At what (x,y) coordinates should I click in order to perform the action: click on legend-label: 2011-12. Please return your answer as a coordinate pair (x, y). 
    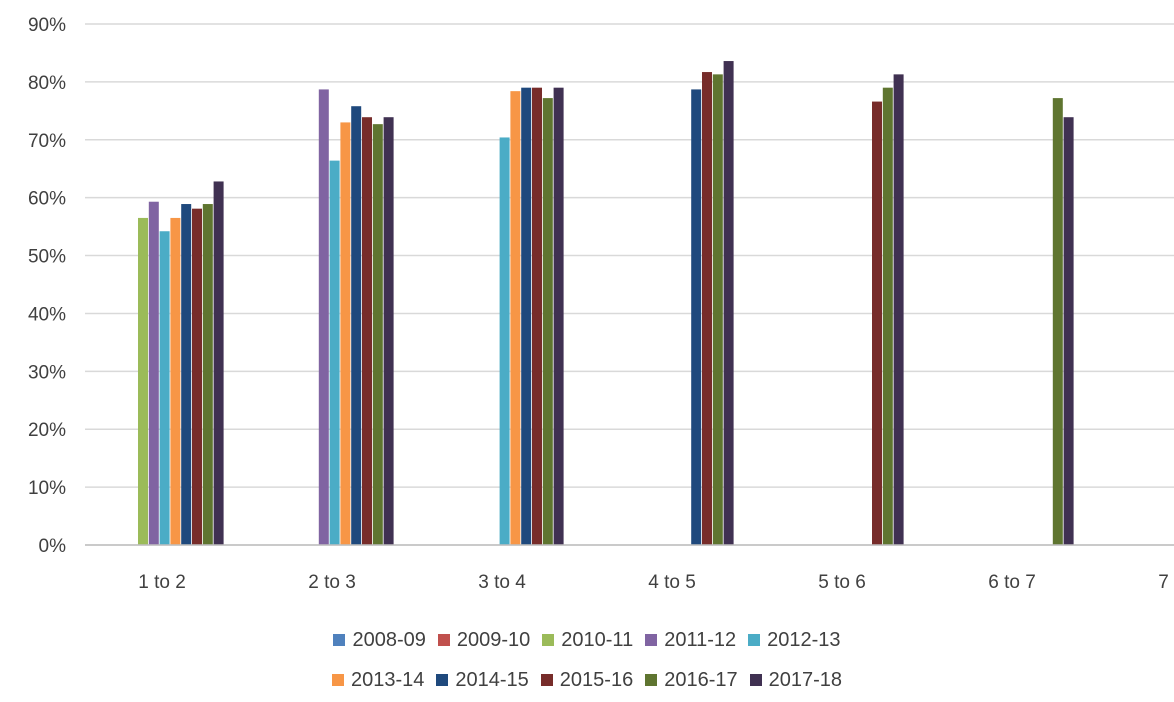
    Looking at the image, I should click on (700, 639).